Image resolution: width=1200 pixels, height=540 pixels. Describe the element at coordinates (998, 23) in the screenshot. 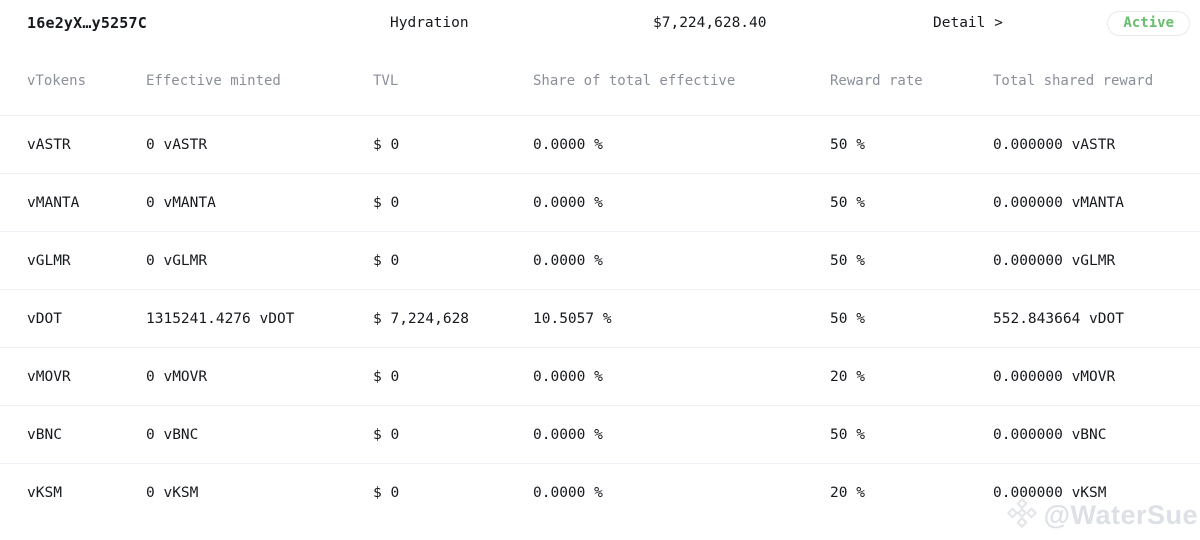

I see `chevron-right-icon: >` at that location.